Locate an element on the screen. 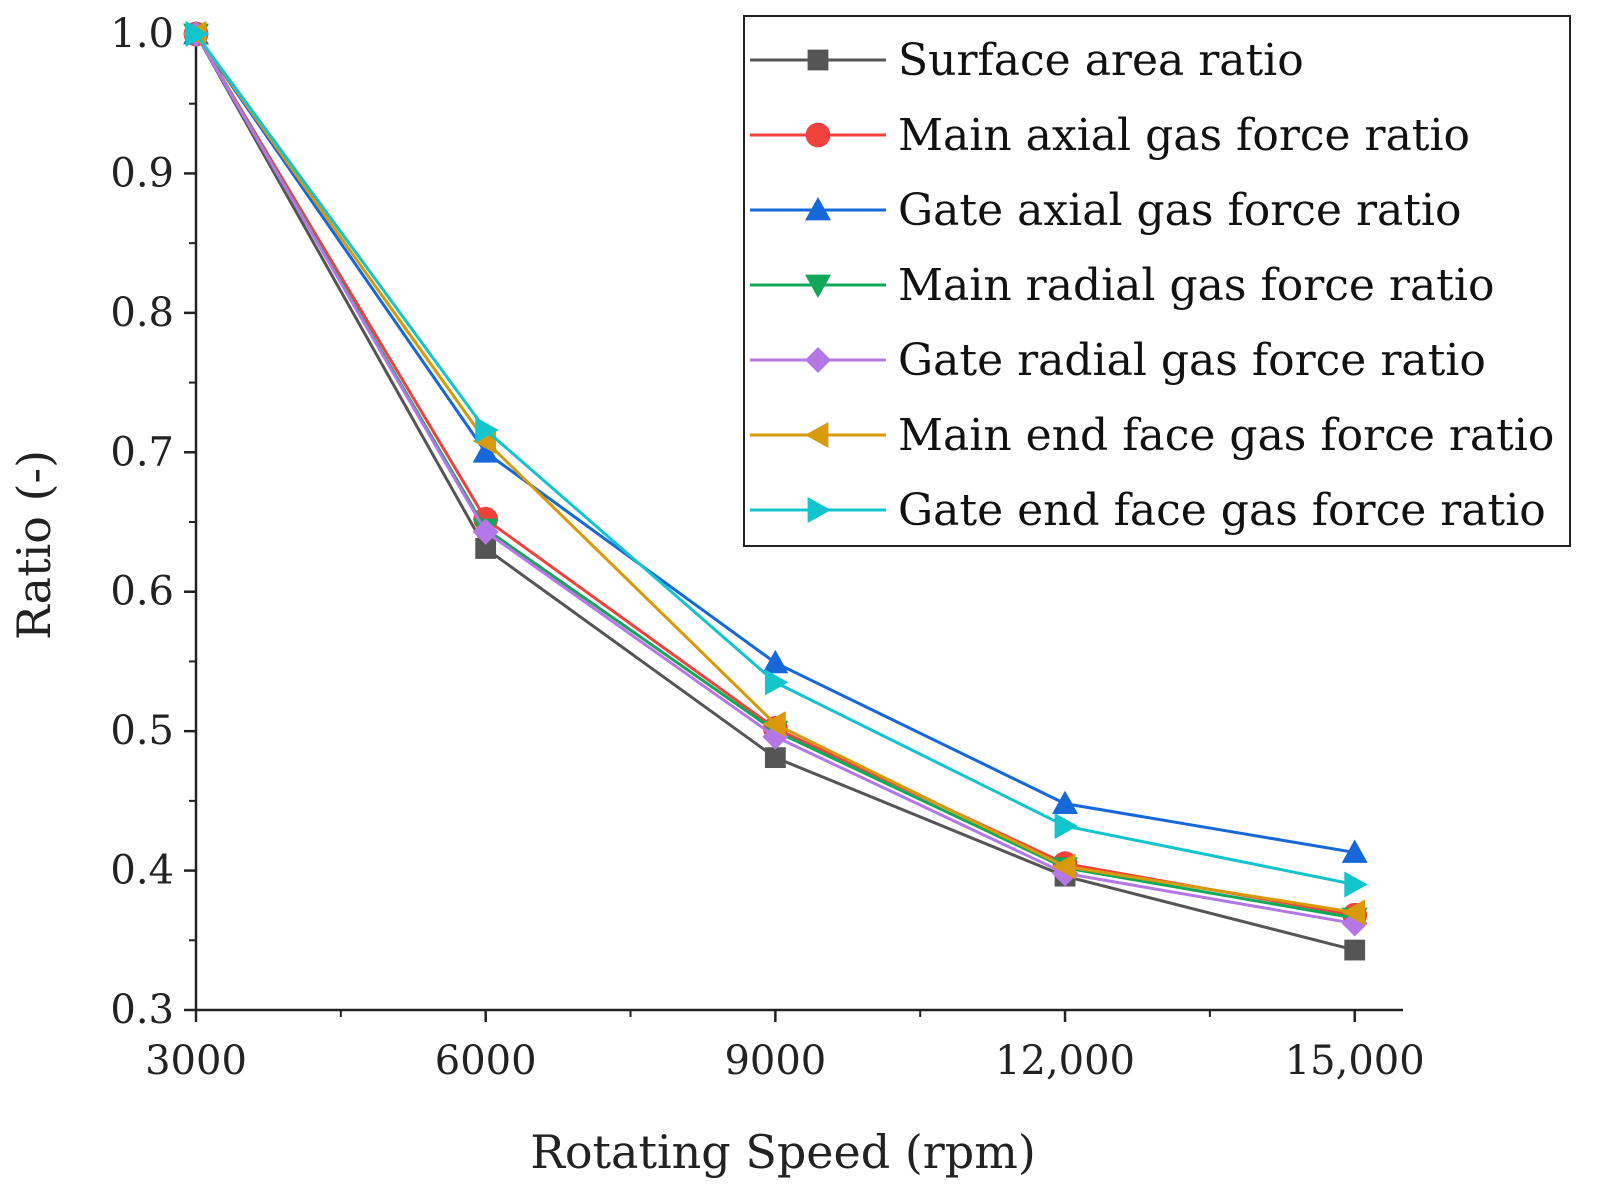 This screenshot has height=1195, width=1598. y-tick-label: 0.5 is located at coordinates (142, 731).